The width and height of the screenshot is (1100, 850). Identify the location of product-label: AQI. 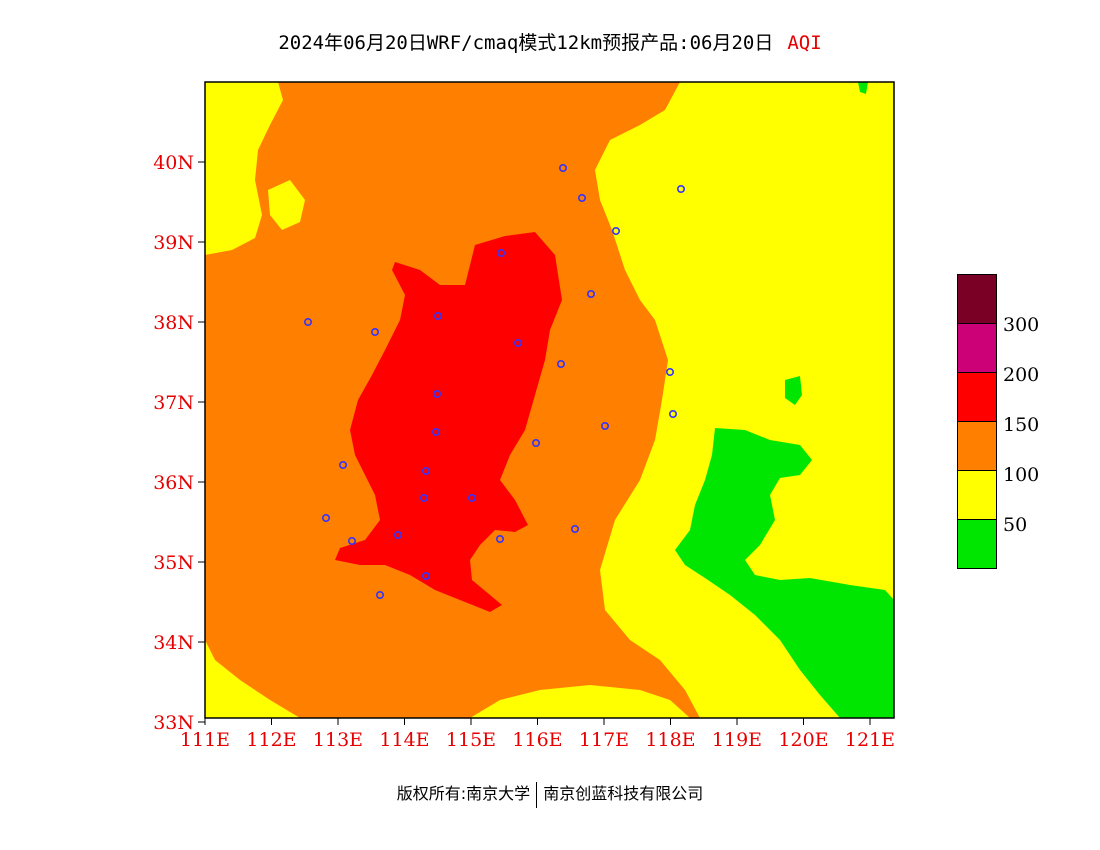
(804, 43).